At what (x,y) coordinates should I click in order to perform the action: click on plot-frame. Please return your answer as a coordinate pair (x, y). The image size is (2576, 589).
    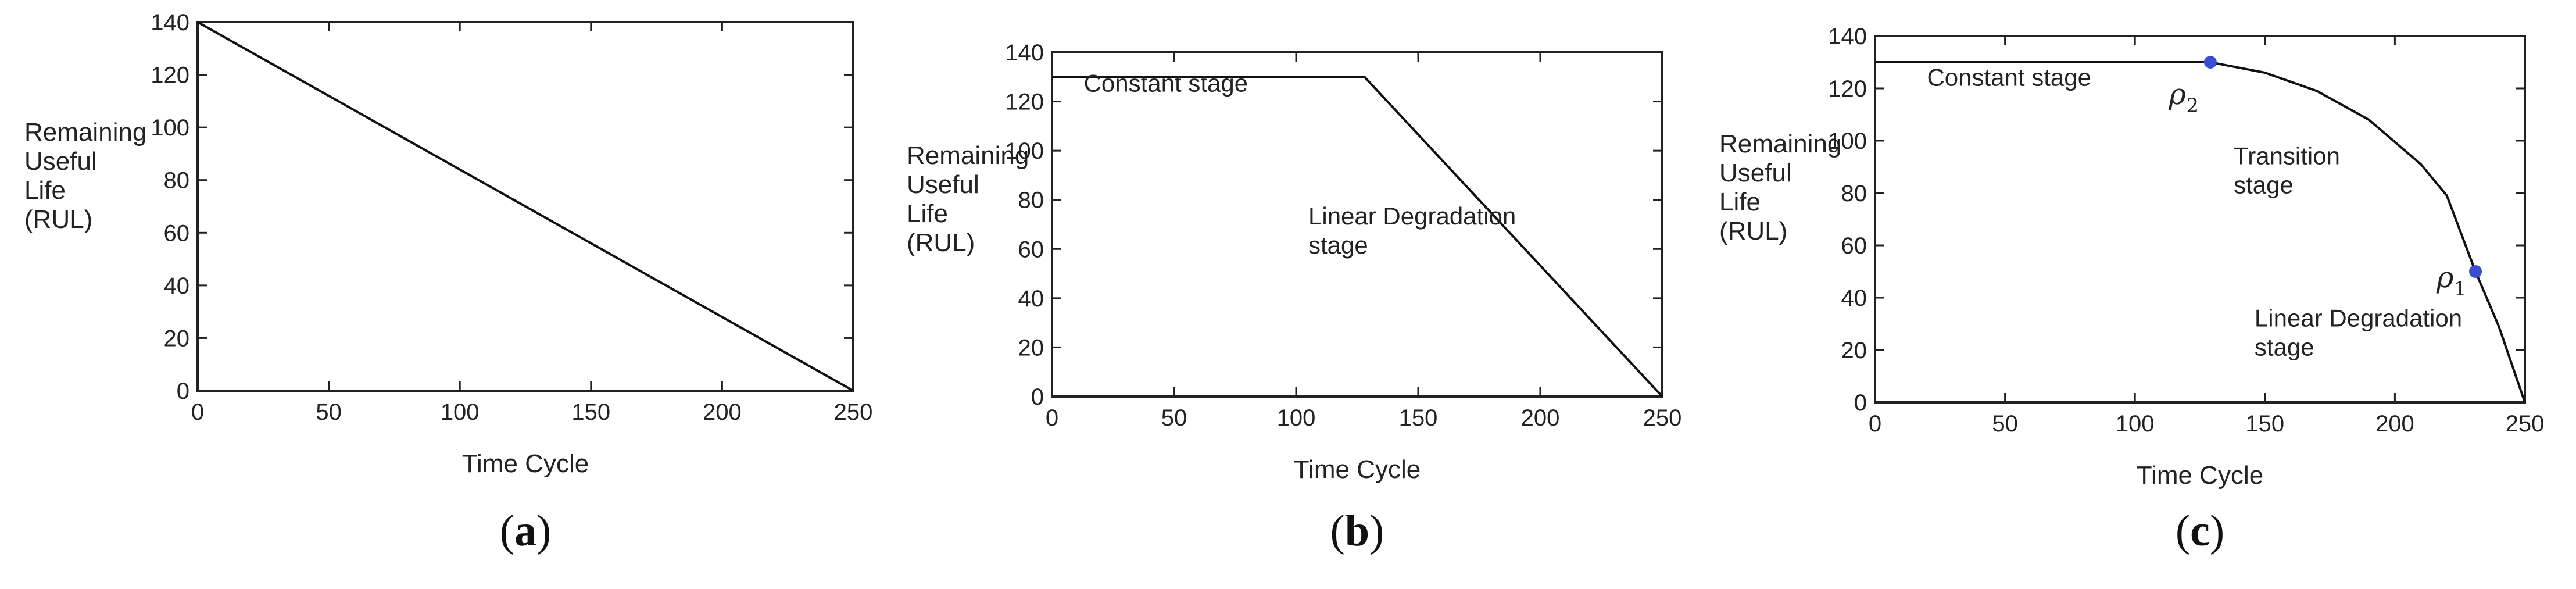
    Looking at the image, I should click on (1357, 224).